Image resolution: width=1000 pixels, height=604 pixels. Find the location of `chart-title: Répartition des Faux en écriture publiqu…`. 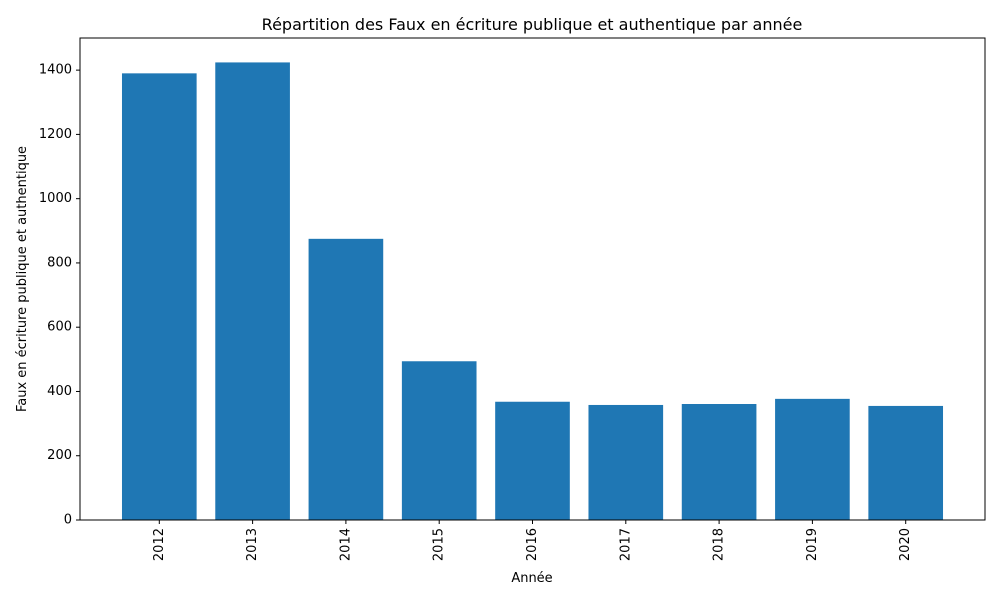

chart-title: Répartition des Faux en écriture publiqu… is located at coordinates (532, 24).